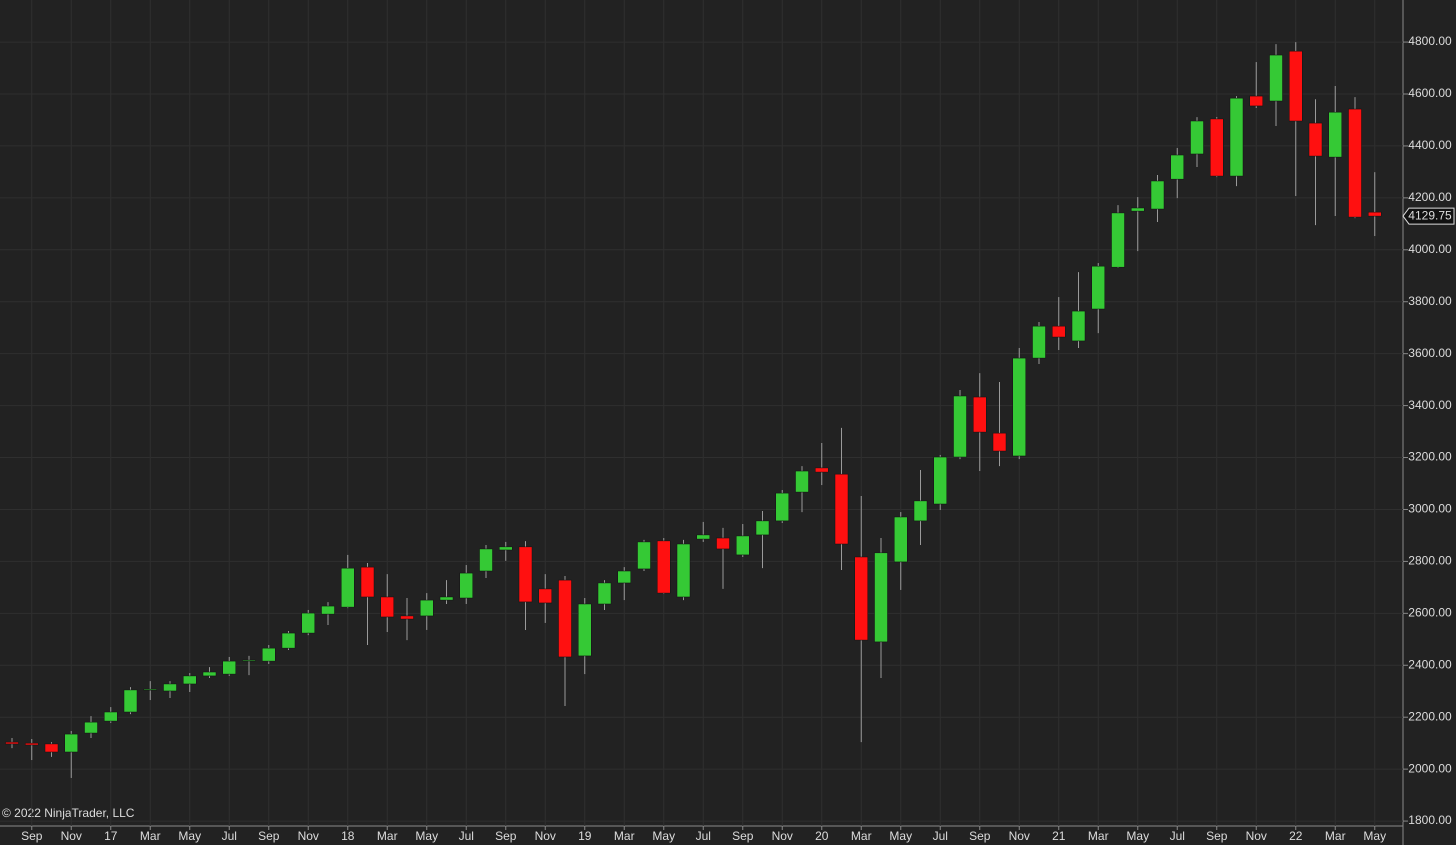 The width and height of the screenshot is (1456, 845). Describe the element at coordinates (1430, 561) in the screenshot. I see `y-tick-label: 2800.00` at that location.